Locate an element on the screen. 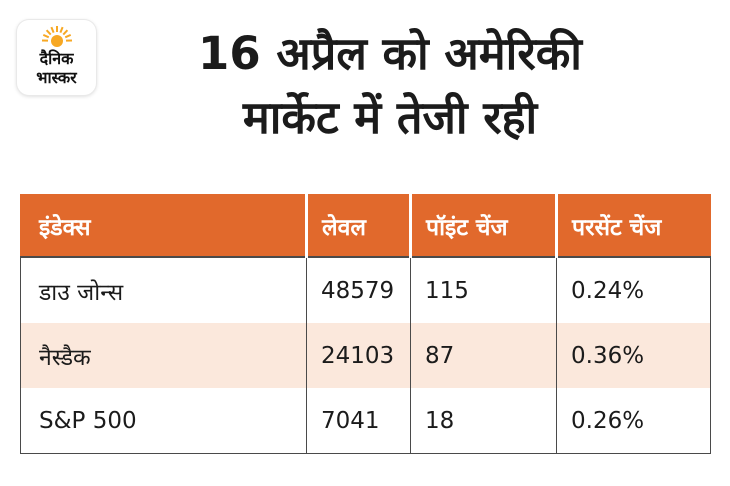 The width and height of the screenshot is (730, 486). header-percent-change: परसेंट चेंज is located at coordinates (633, 225).